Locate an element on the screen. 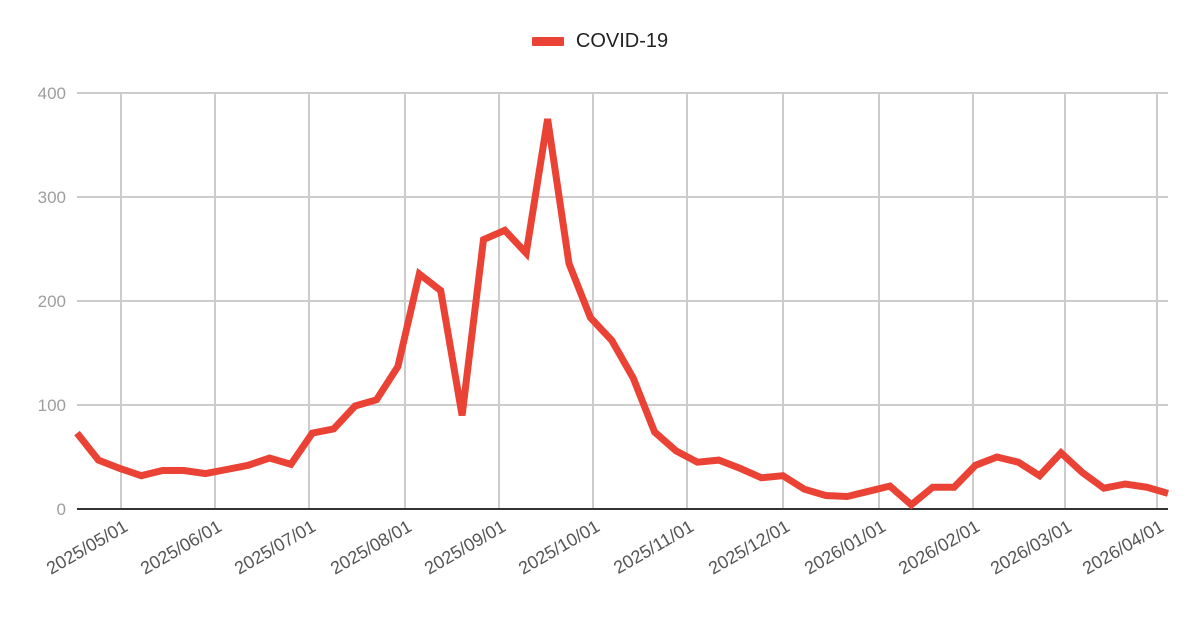 The height and width of the screenshot is (626, 1200). x-tick-label: 2026/04/01 is located at coordinates (1123, 547).